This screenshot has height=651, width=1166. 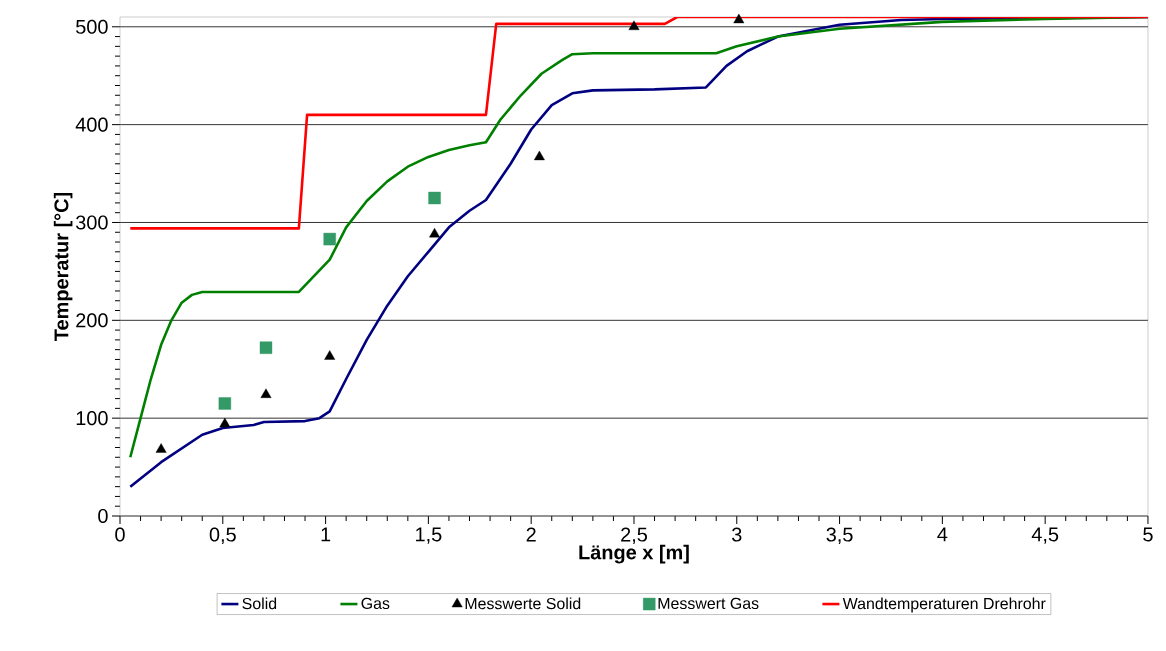 I want to click on legend-label: Gas, so click(x=375, y=603).